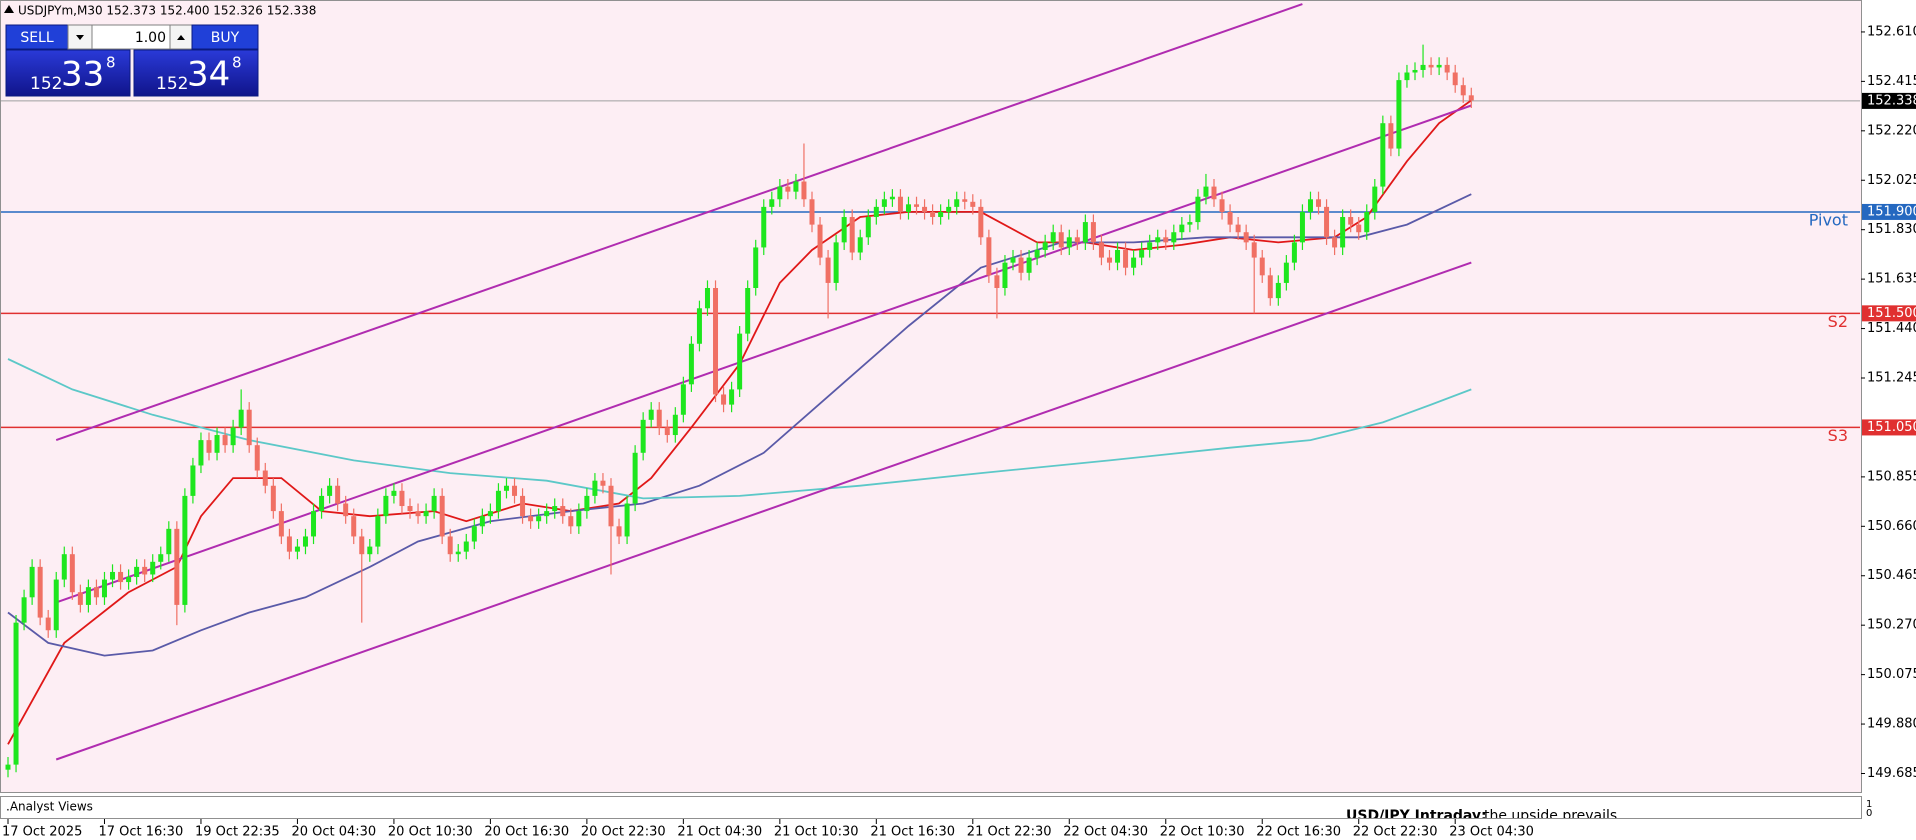 This screenshot has height=840, width=1916. What do you see at coordinates (1891, 674) in the screenshot?
I see `y-tick-label: 150.075` at bounding box center [1891, 674].